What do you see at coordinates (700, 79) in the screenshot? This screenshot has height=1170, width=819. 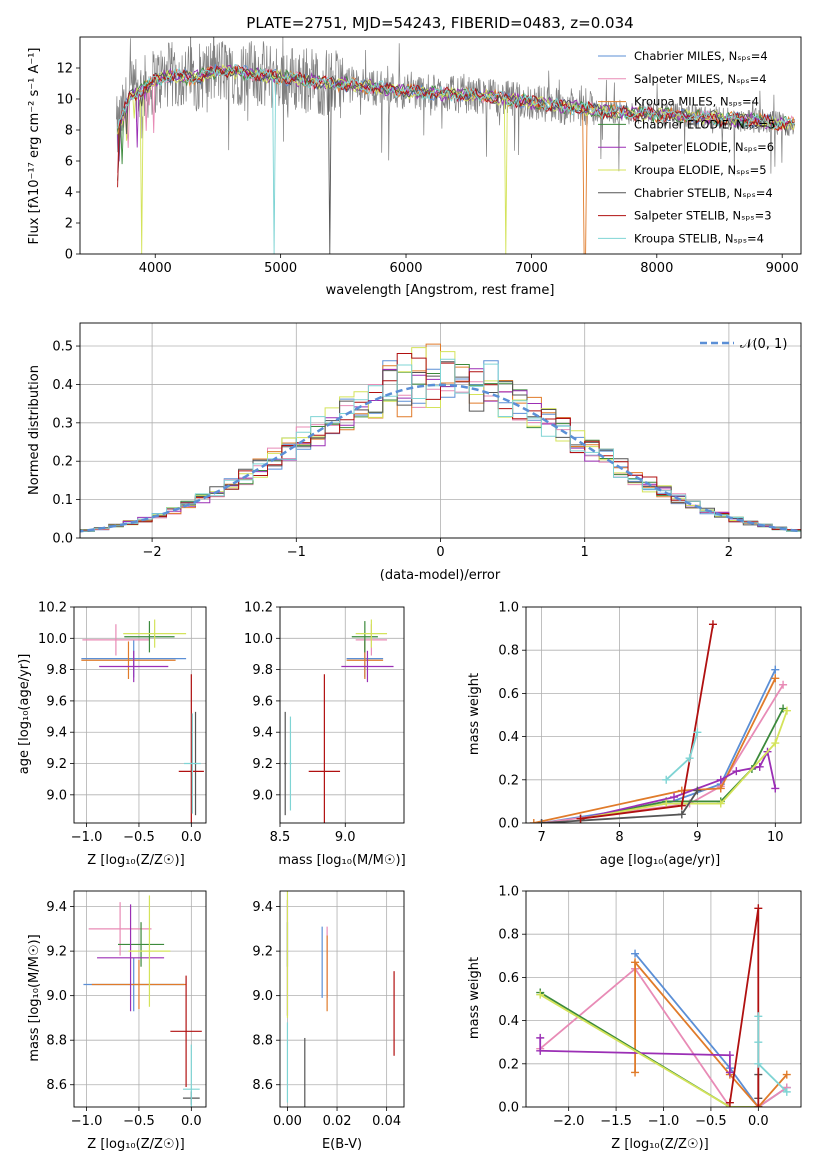 I see `legend-entry: Salpeter MILES, Nₛₚₛ=4` at bounding box center [700, 79].